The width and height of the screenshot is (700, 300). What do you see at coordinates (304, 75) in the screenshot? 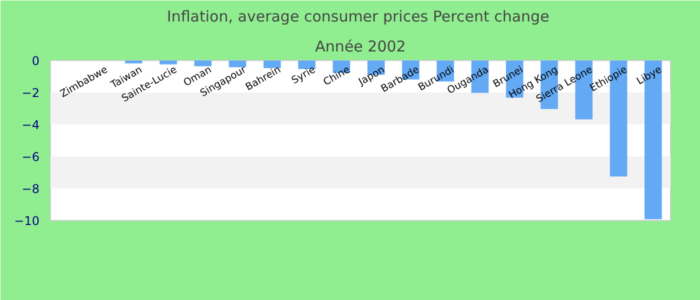
I see `x-tick-label: Syrie` at bounding box center [304, 75].